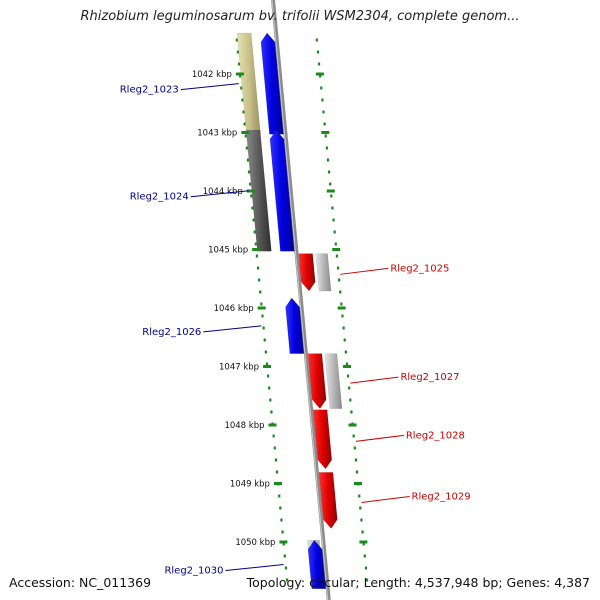  I want to click on backbone-highlight, so click(300, 300).